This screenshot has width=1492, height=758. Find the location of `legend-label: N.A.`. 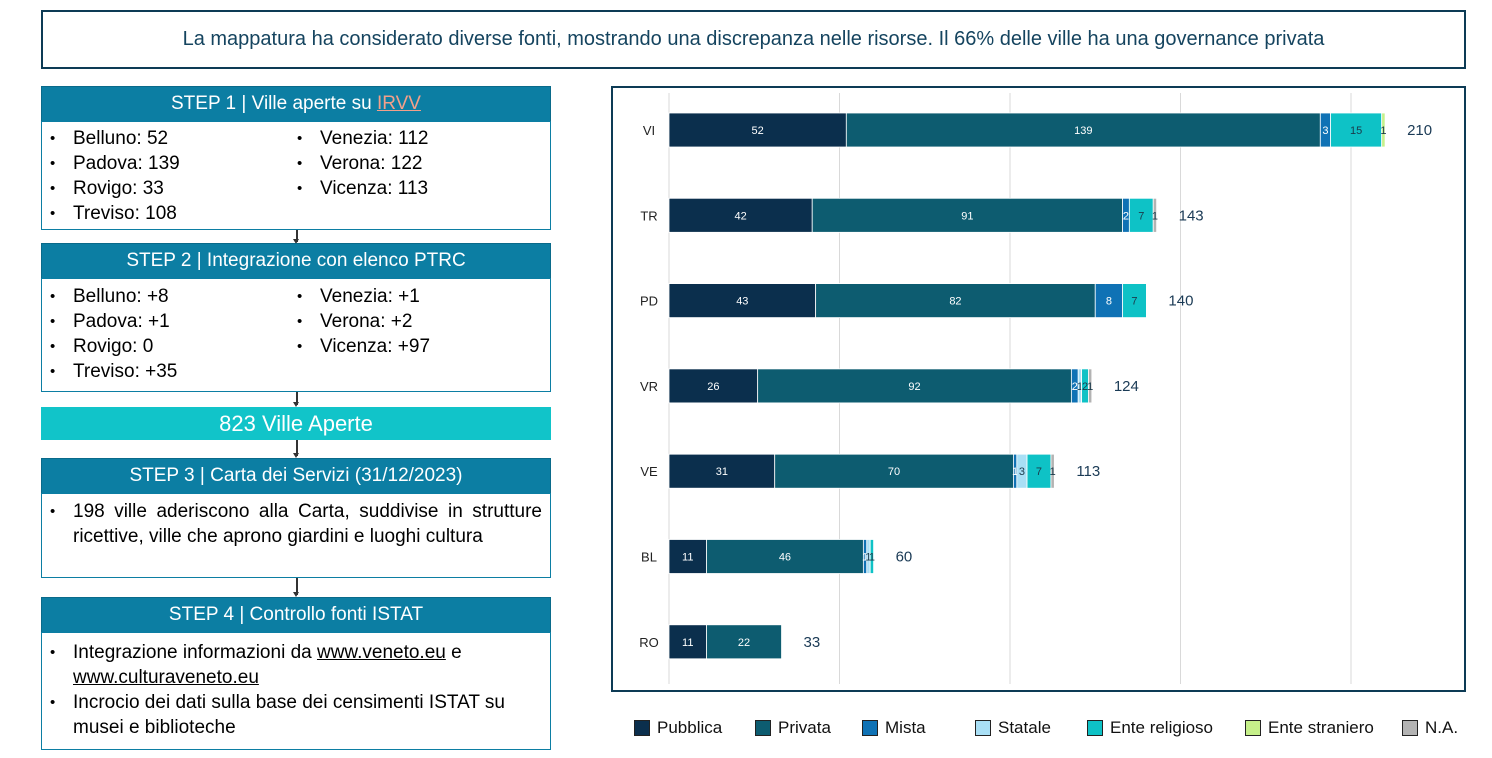

legend-label: N.A. is located at coordinates (1442, 727).